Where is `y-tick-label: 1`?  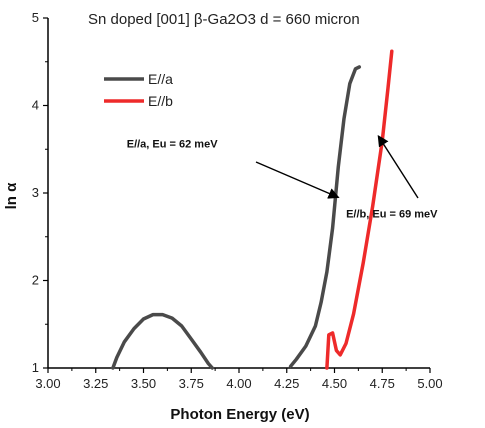
y-tick-label: 1 is located at coordinates (35, 367).